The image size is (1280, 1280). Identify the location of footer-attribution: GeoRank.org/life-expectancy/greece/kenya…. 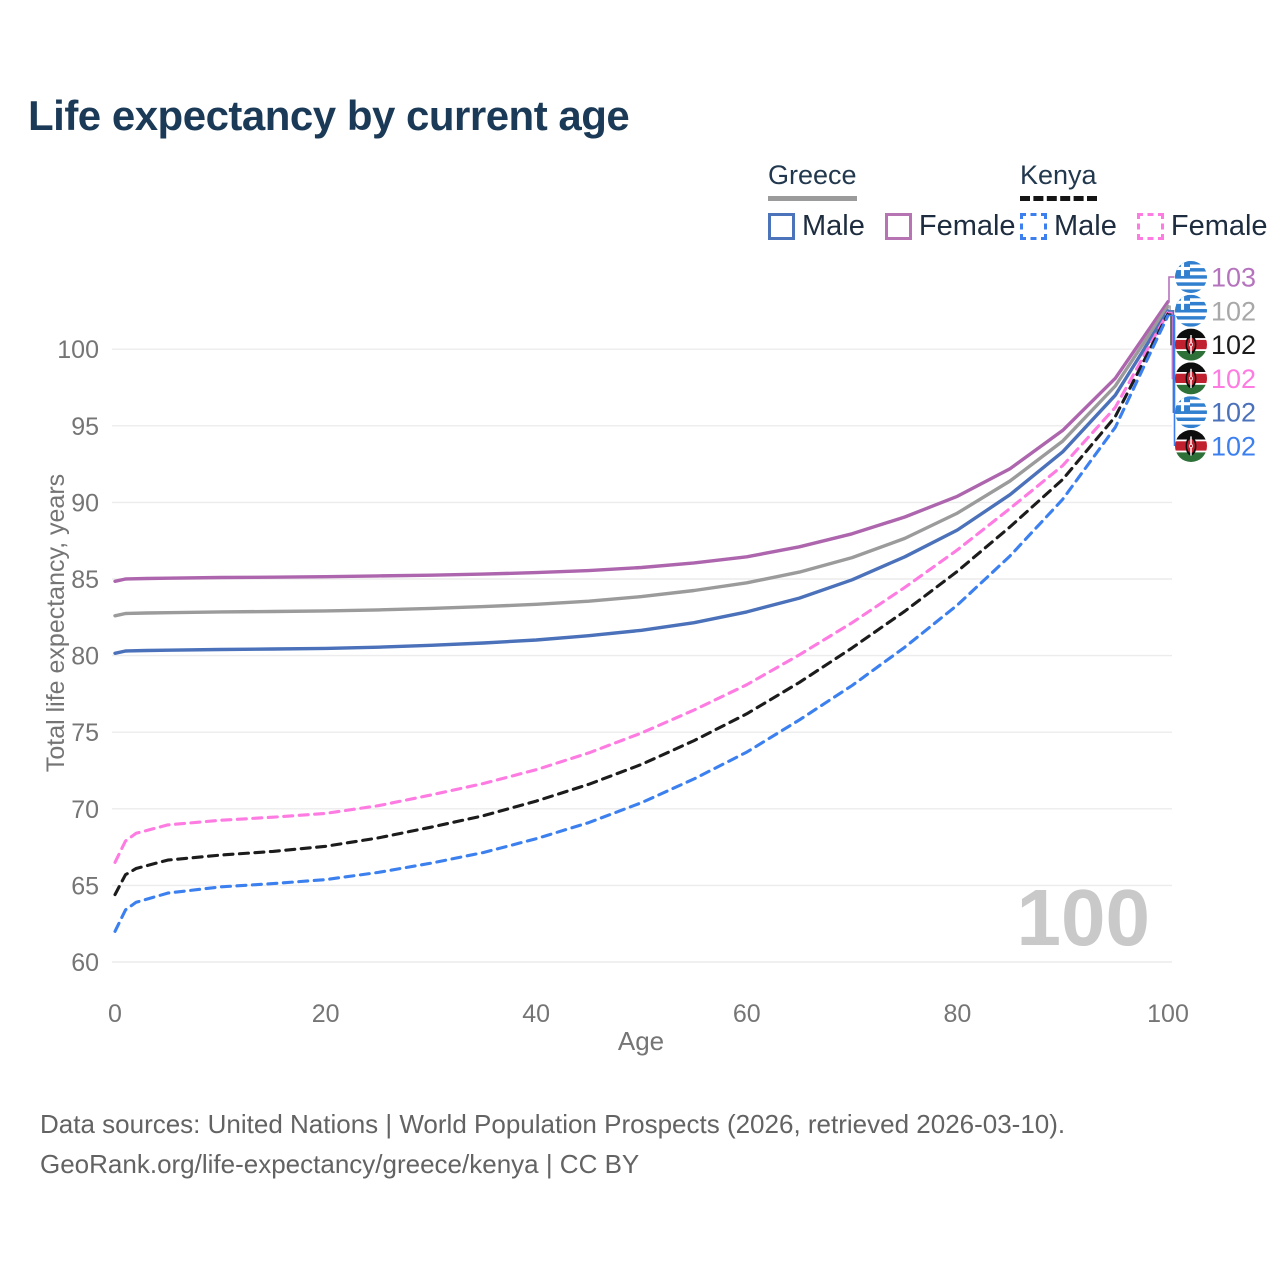
(340, 1164).